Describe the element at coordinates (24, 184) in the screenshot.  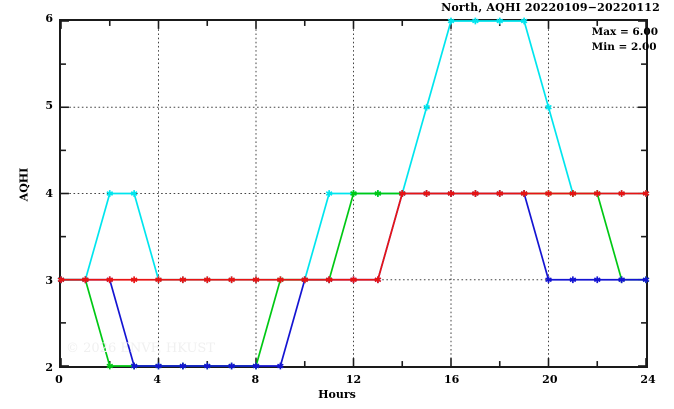
I see `y-axis-title: AQHI` at that location.